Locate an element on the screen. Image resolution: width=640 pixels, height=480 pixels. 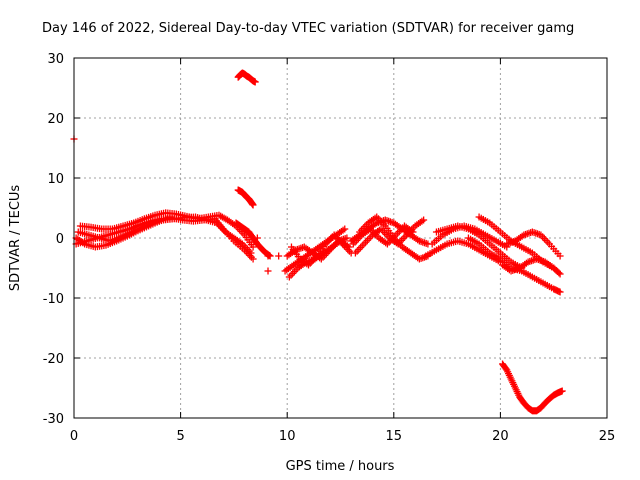
y-tick-label: -10 is located at coordinates (53, 299).